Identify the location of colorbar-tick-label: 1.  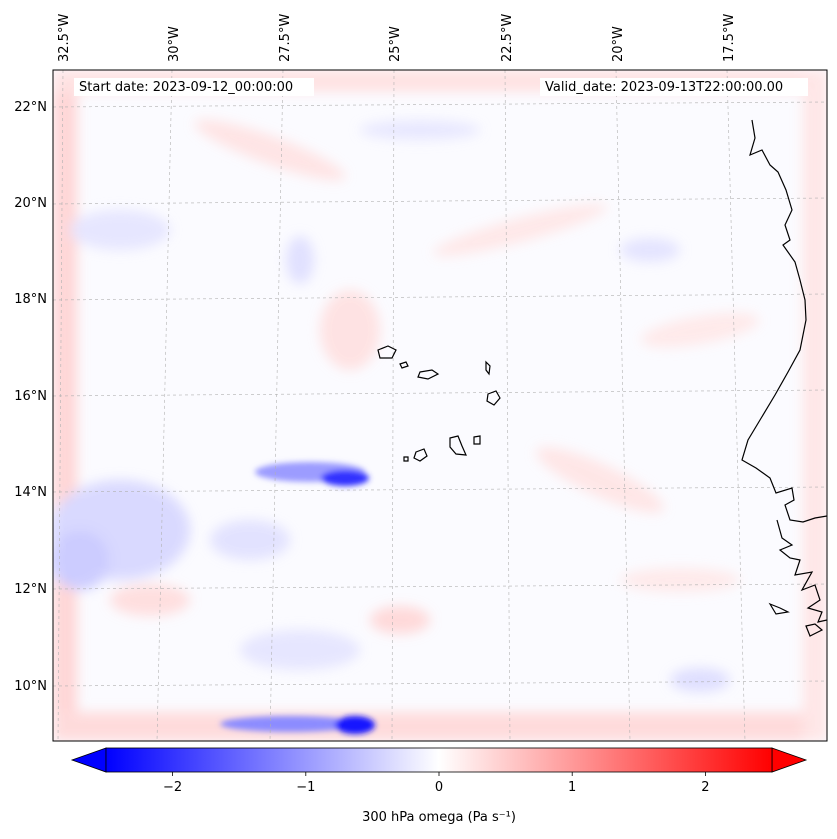
(572, 787).